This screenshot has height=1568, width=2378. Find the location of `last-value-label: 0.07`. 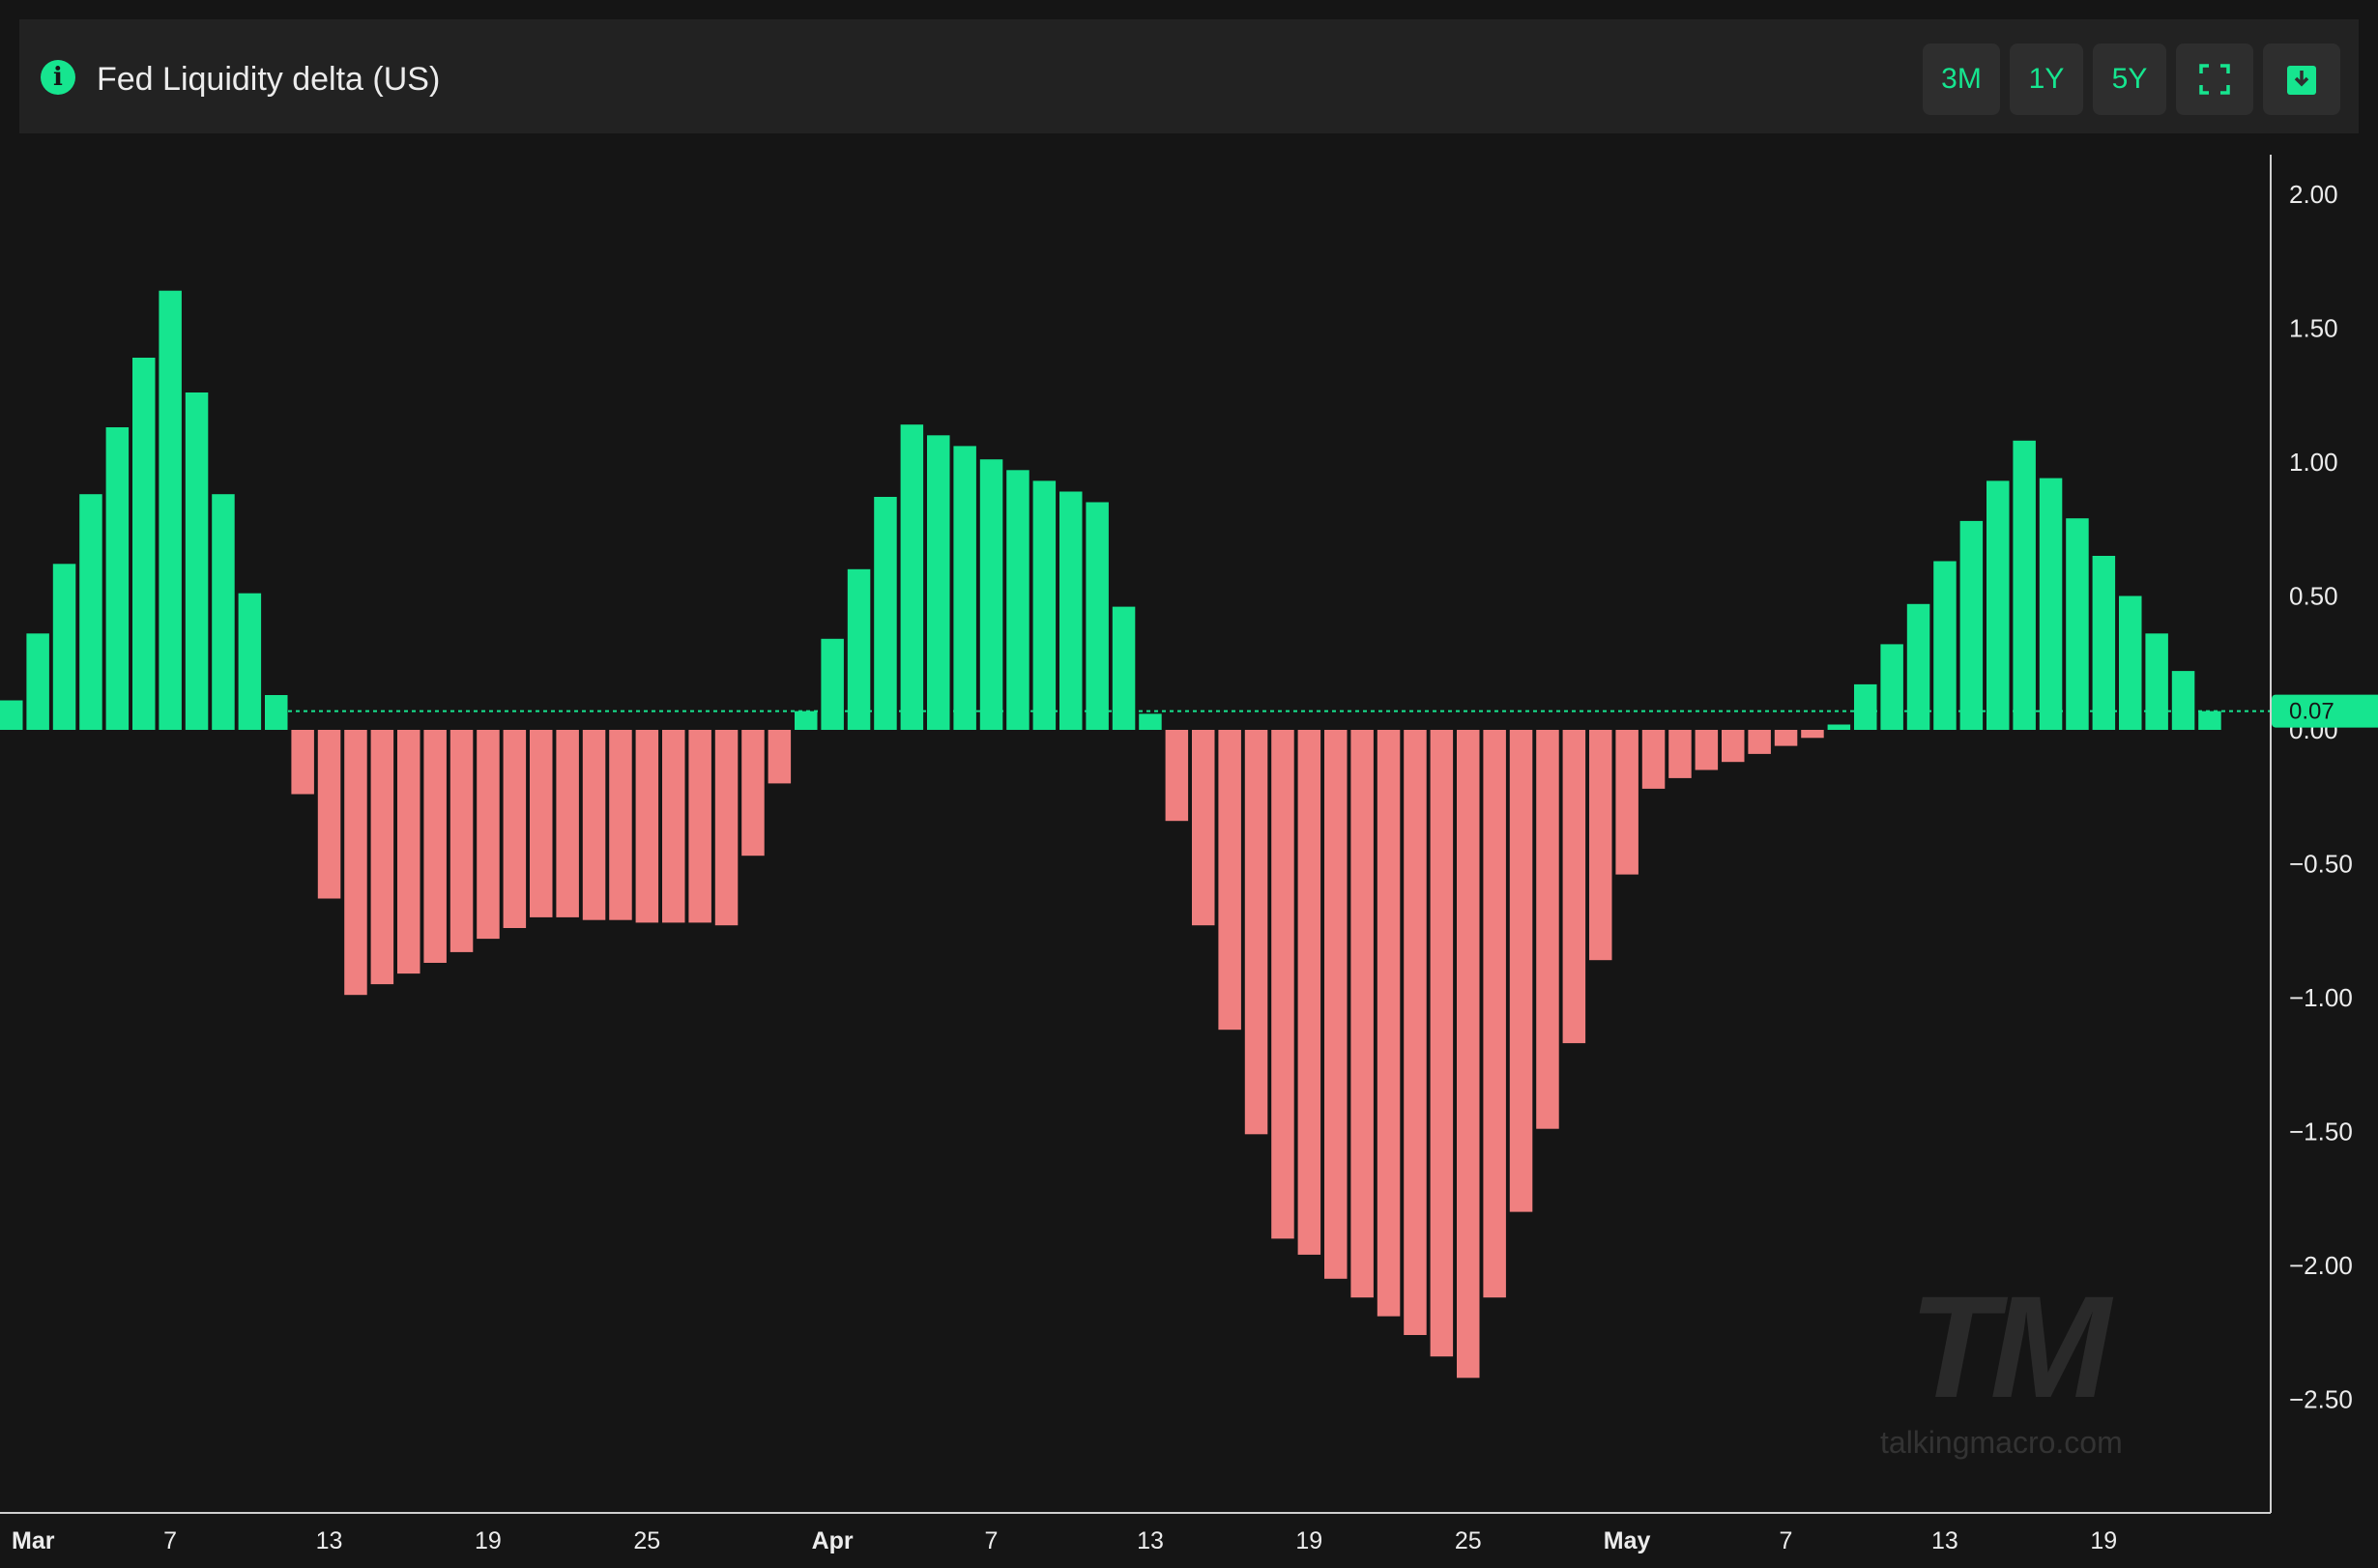

last-value-label: 0.07 is located at coordinates (2325, 711).